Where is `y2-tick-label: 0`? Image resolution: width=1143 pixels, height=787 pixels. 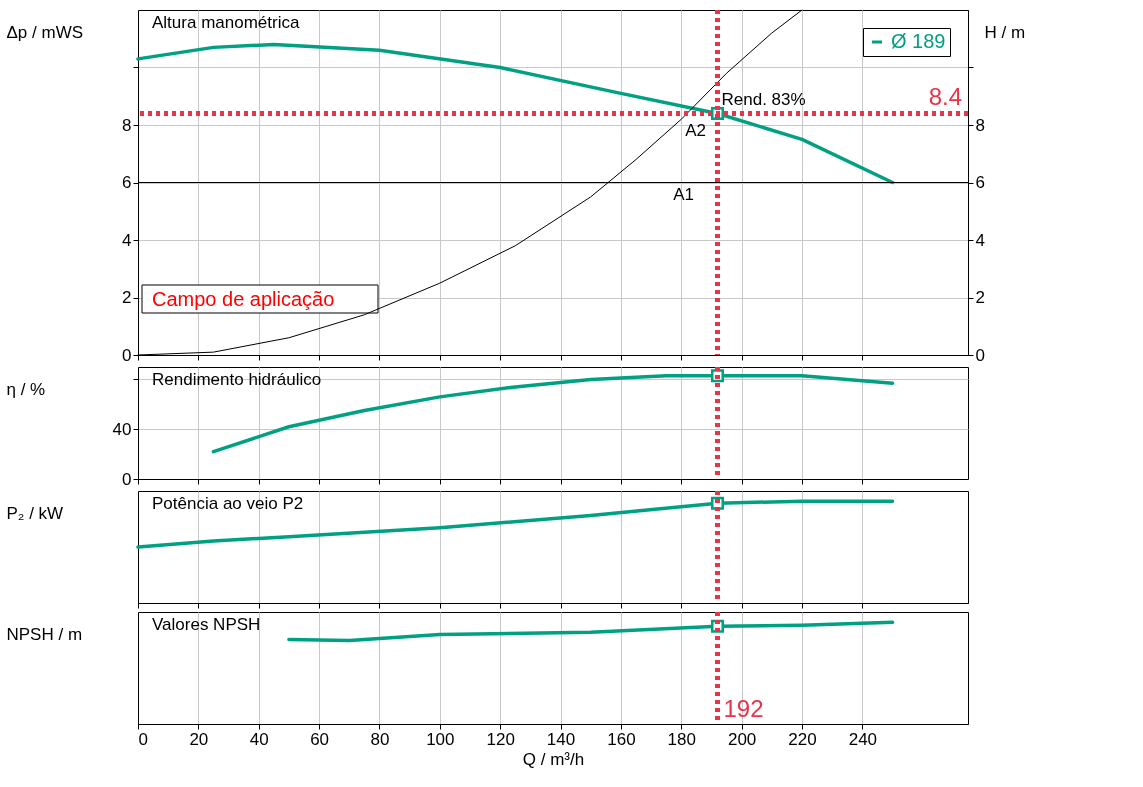
y2-tick-label: 0 is located at coordinates (980, 355).